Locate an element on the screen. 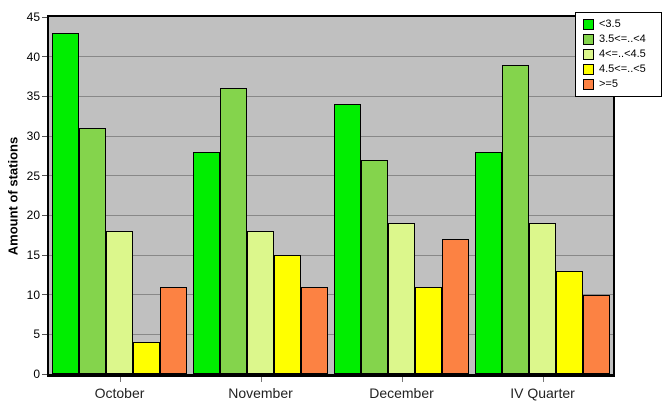 This screenshot has height=415, width=667. x-axis-label-iv-quarter: IV Quarter is located at coordinates (542, 393).